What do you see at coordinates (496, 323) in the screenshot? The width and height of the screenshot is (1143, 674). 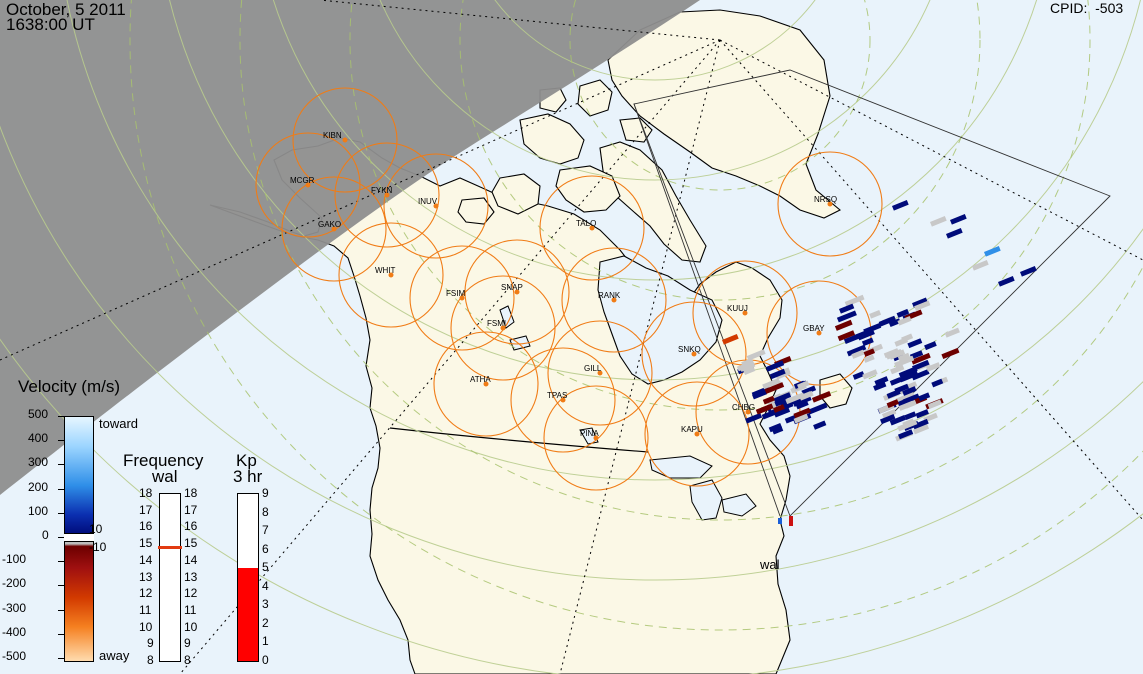 I see `station-label-fsmi: FSMI` at bounding box center [496, 323].